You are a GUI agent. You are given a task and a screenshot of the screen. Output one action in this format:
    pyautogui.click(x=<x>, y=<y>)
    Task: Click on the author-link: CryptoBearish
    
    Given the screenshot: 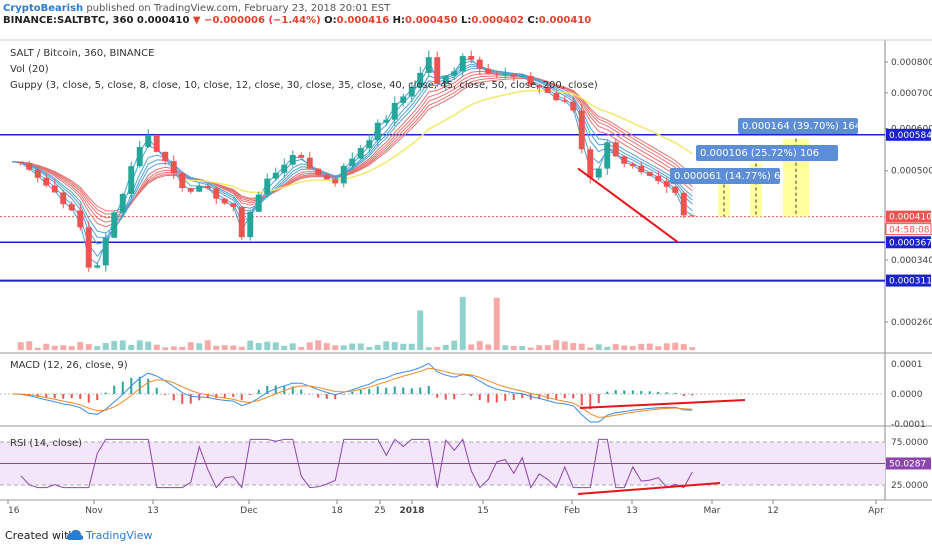 What is the action you would take?
    pyautogui.click(x=43, y=8)
    